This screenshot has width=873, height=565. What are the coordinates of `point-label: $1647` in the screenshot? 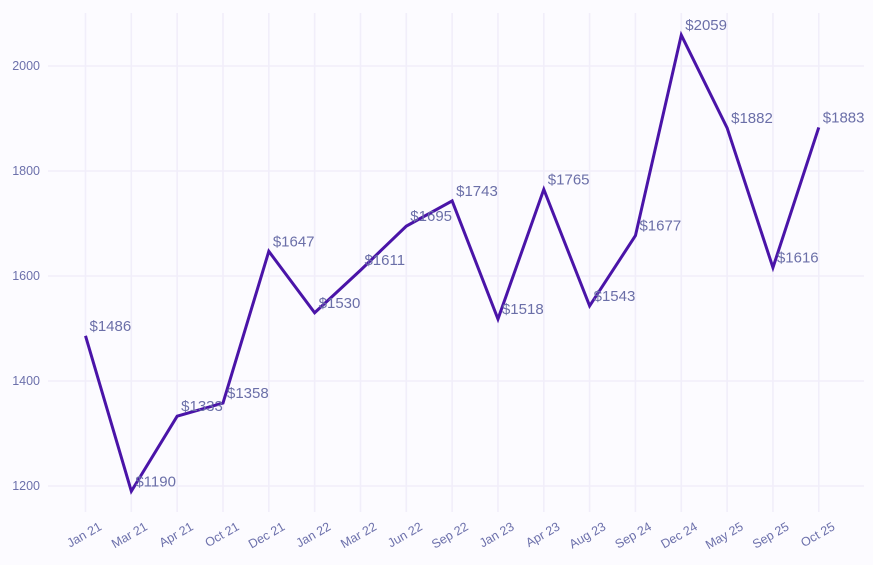 It's located at (294, 241).